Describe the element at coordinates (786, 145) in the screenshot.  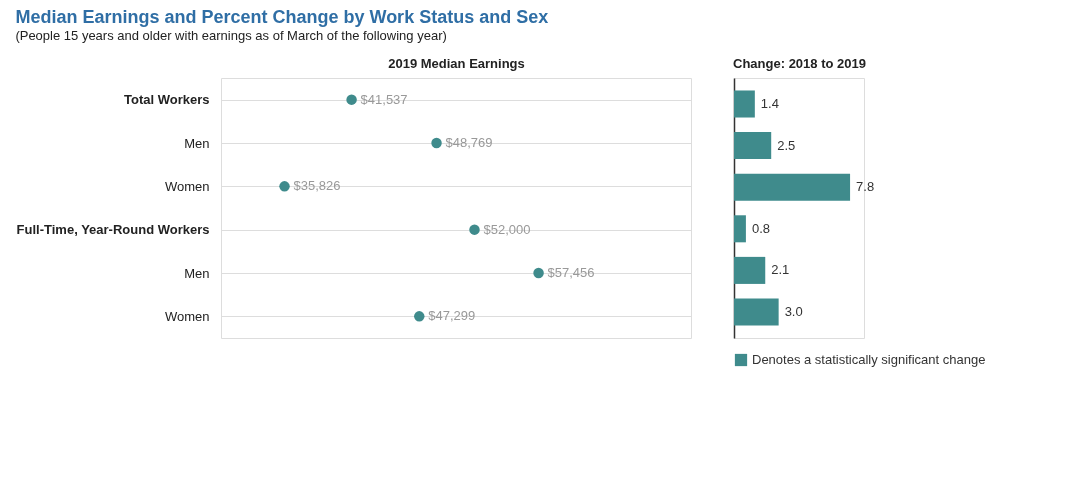
I see `data-label: 2.5` at that location.